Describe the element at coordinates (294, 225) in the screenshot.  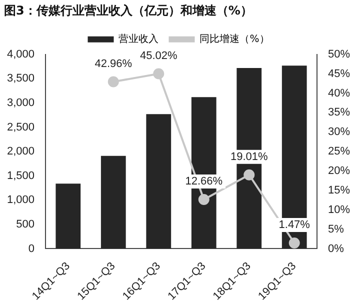
I see `data-label: 1.47%` at that location.